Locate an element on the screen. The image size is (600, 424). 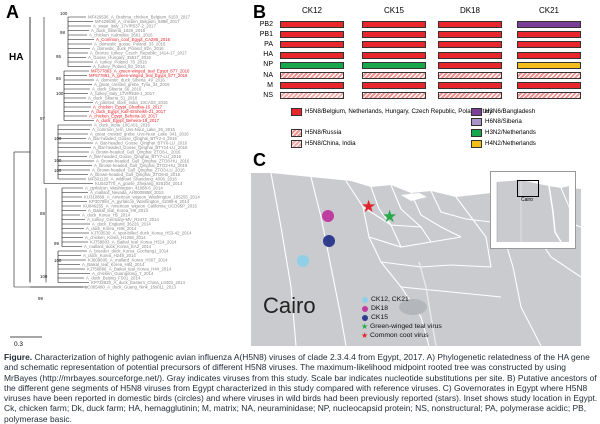
tree-taxon-label: A_mallard_Nevada_AH0008958_2015 is located at coordinates (127, 192).